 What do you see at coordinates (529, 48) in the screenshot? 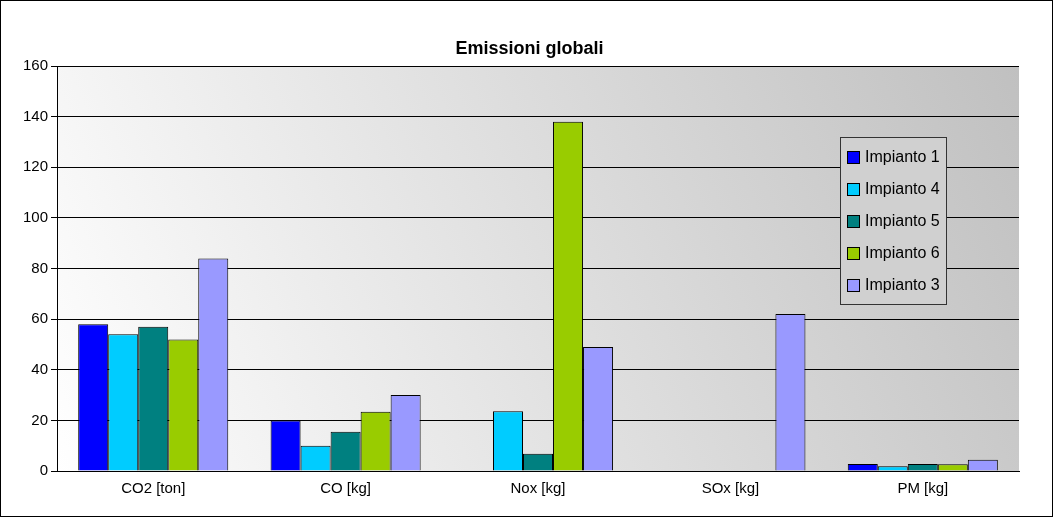
I see `chart-title: Emissioni globali` at bounding box center [529, 48].